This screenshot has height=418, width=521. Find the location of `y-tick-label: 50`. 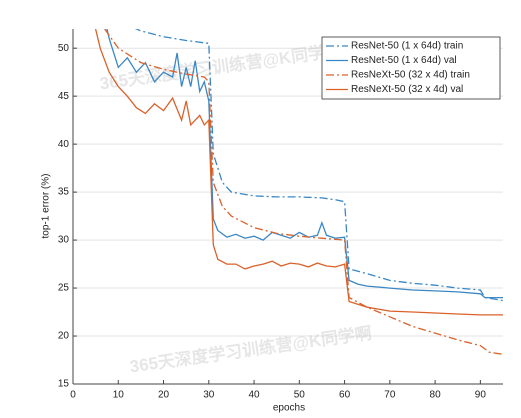

y-tick-label: 50 is located at coordinates (64, 48).